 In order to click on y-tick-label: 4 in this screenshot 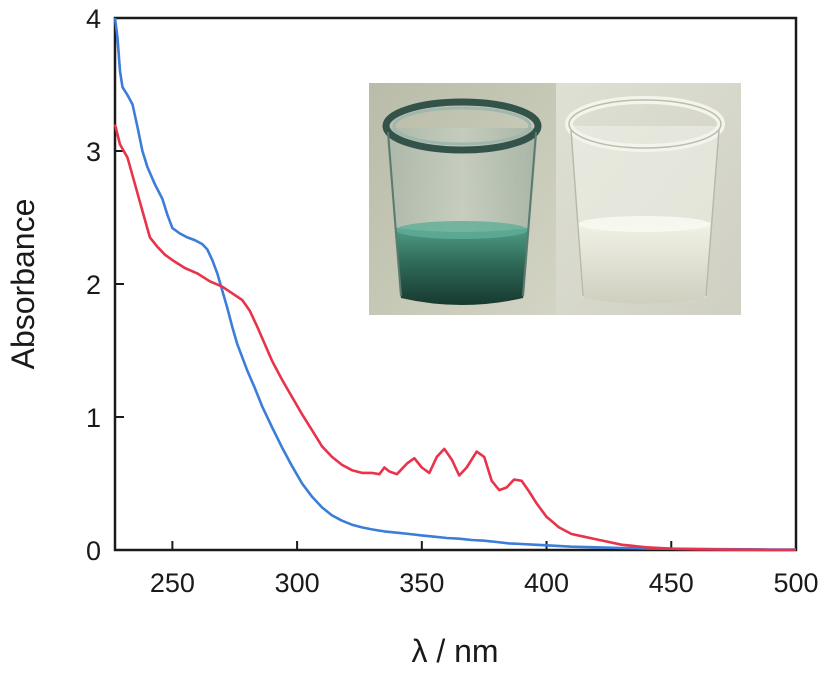, I will do `click(93, 19)`.